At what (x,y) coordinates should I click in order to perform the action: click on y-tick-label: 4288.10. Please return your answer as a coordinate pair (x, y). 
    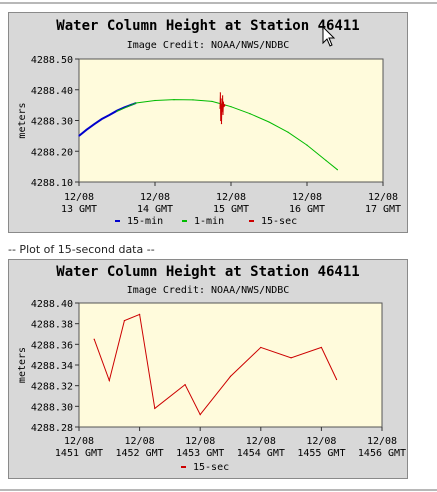
    Looking at the image, I should click on (52, 183).